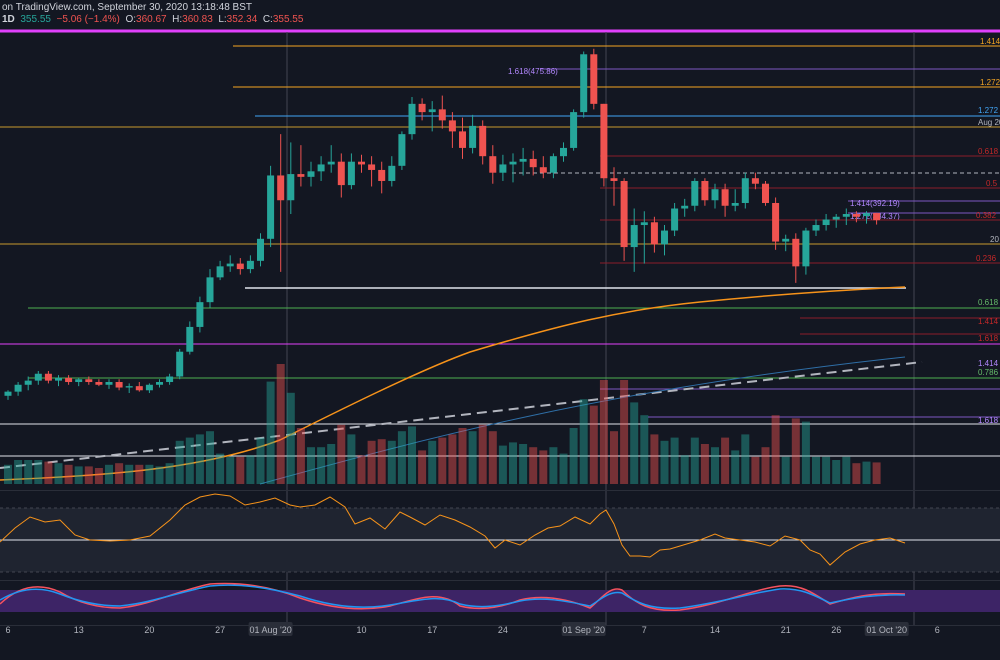 Image resolution: width=1000 pixels, height=660 pixels. Describe the element at coordinates (500, 490) in the screenshot. I see `rsi-panel-divider` at that location.